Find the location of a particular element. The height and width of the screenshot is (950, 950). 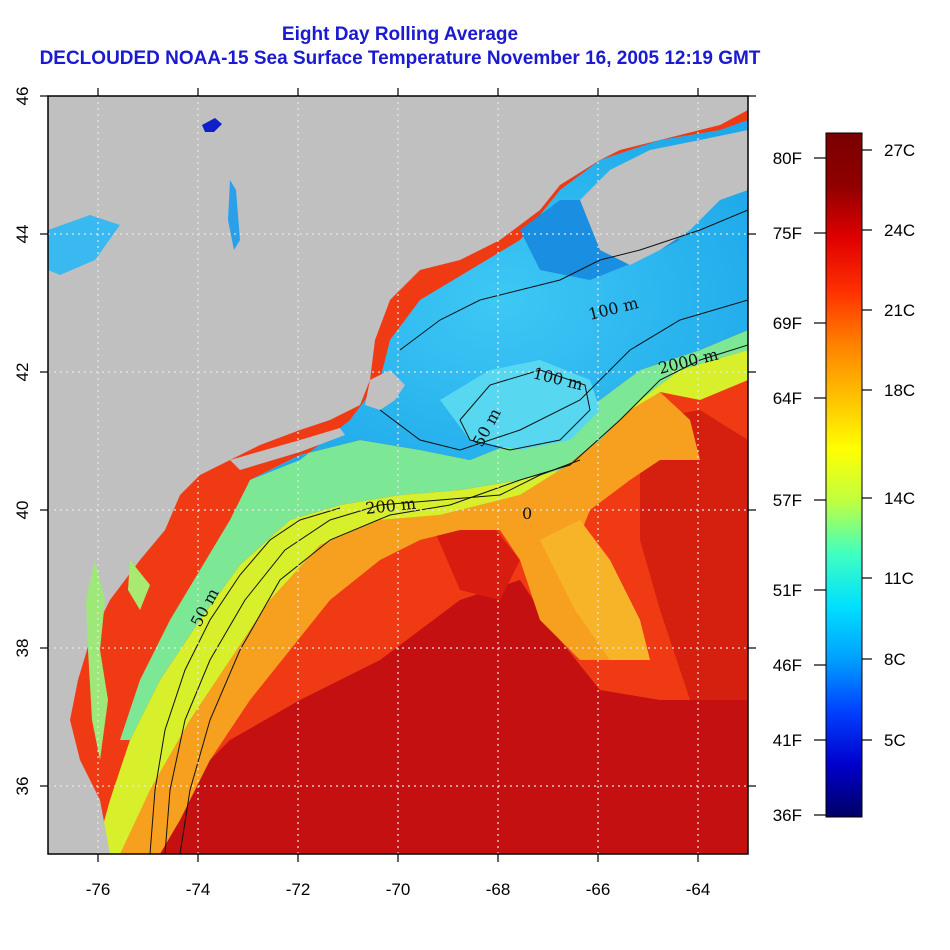

colorbar-c-label: 11C is located at coordinates (899, 578).